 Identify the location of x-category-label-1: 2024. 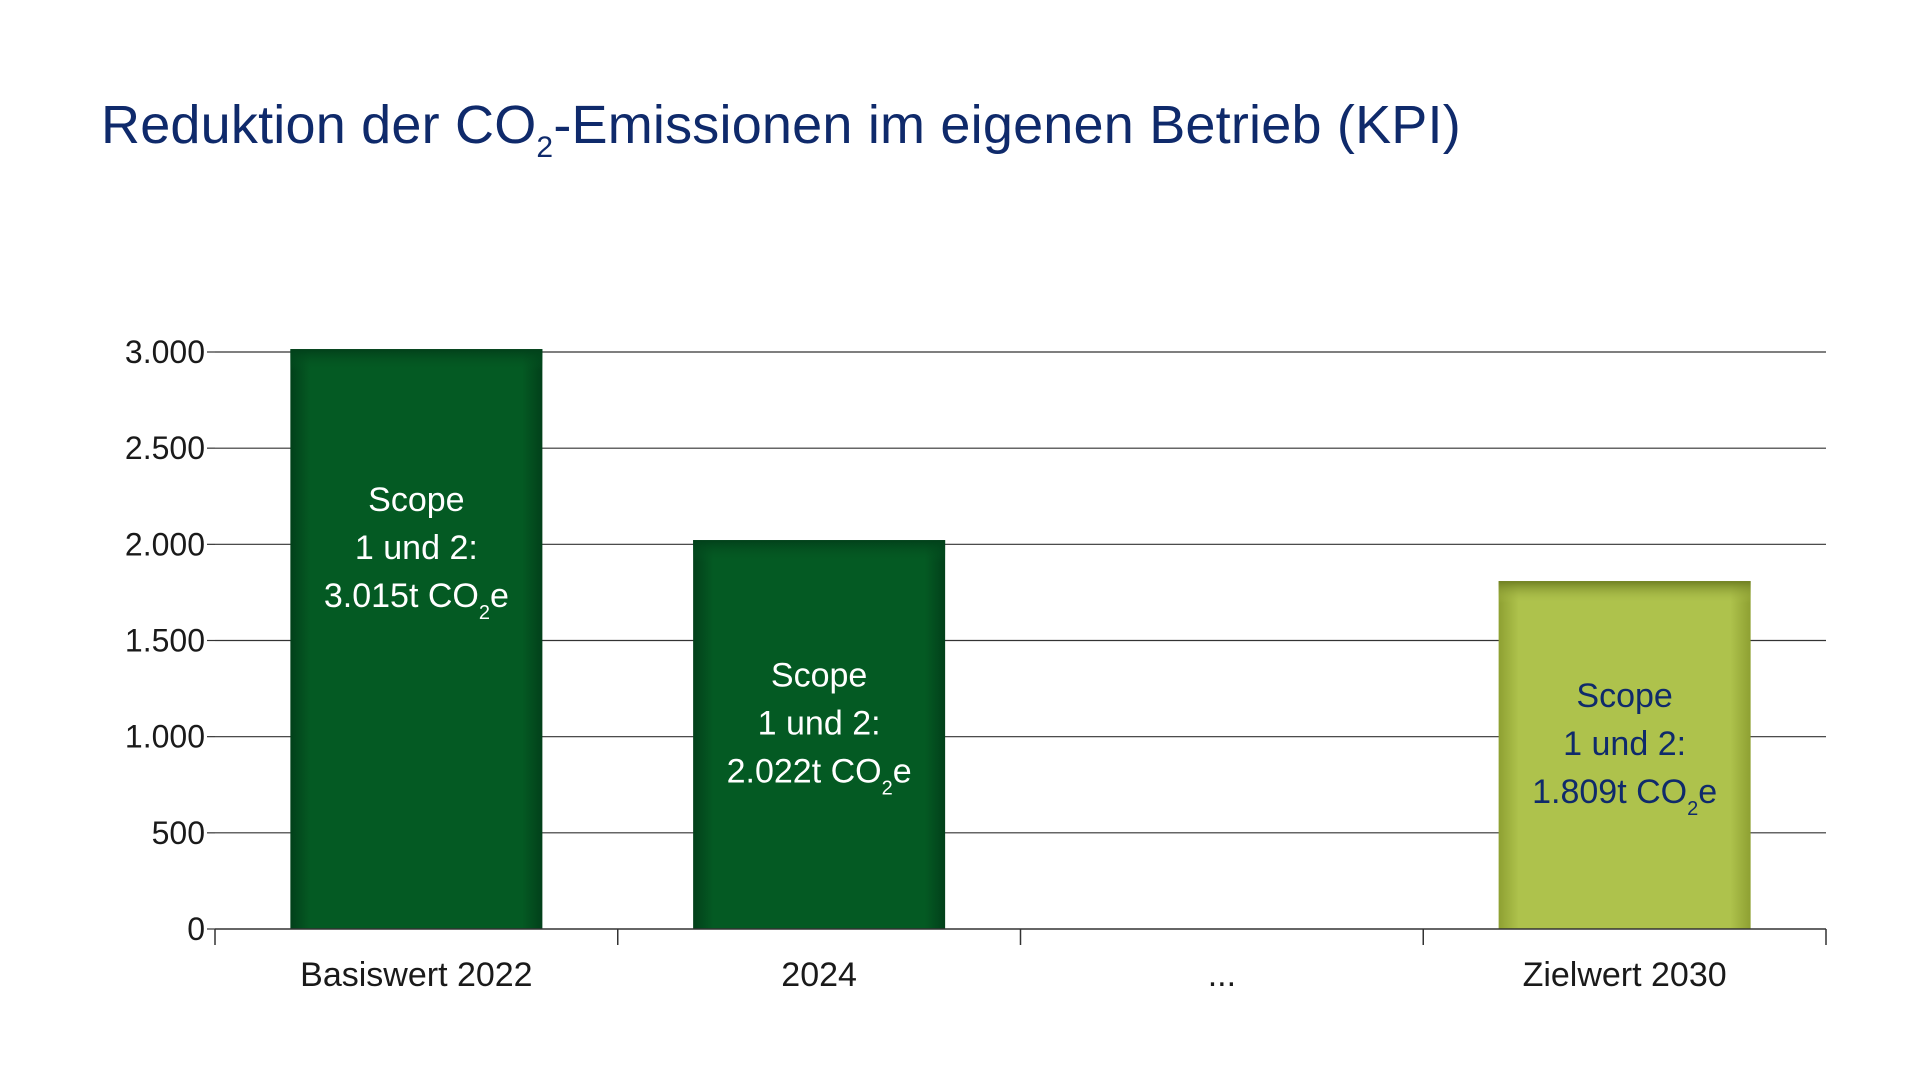
(819, 975).